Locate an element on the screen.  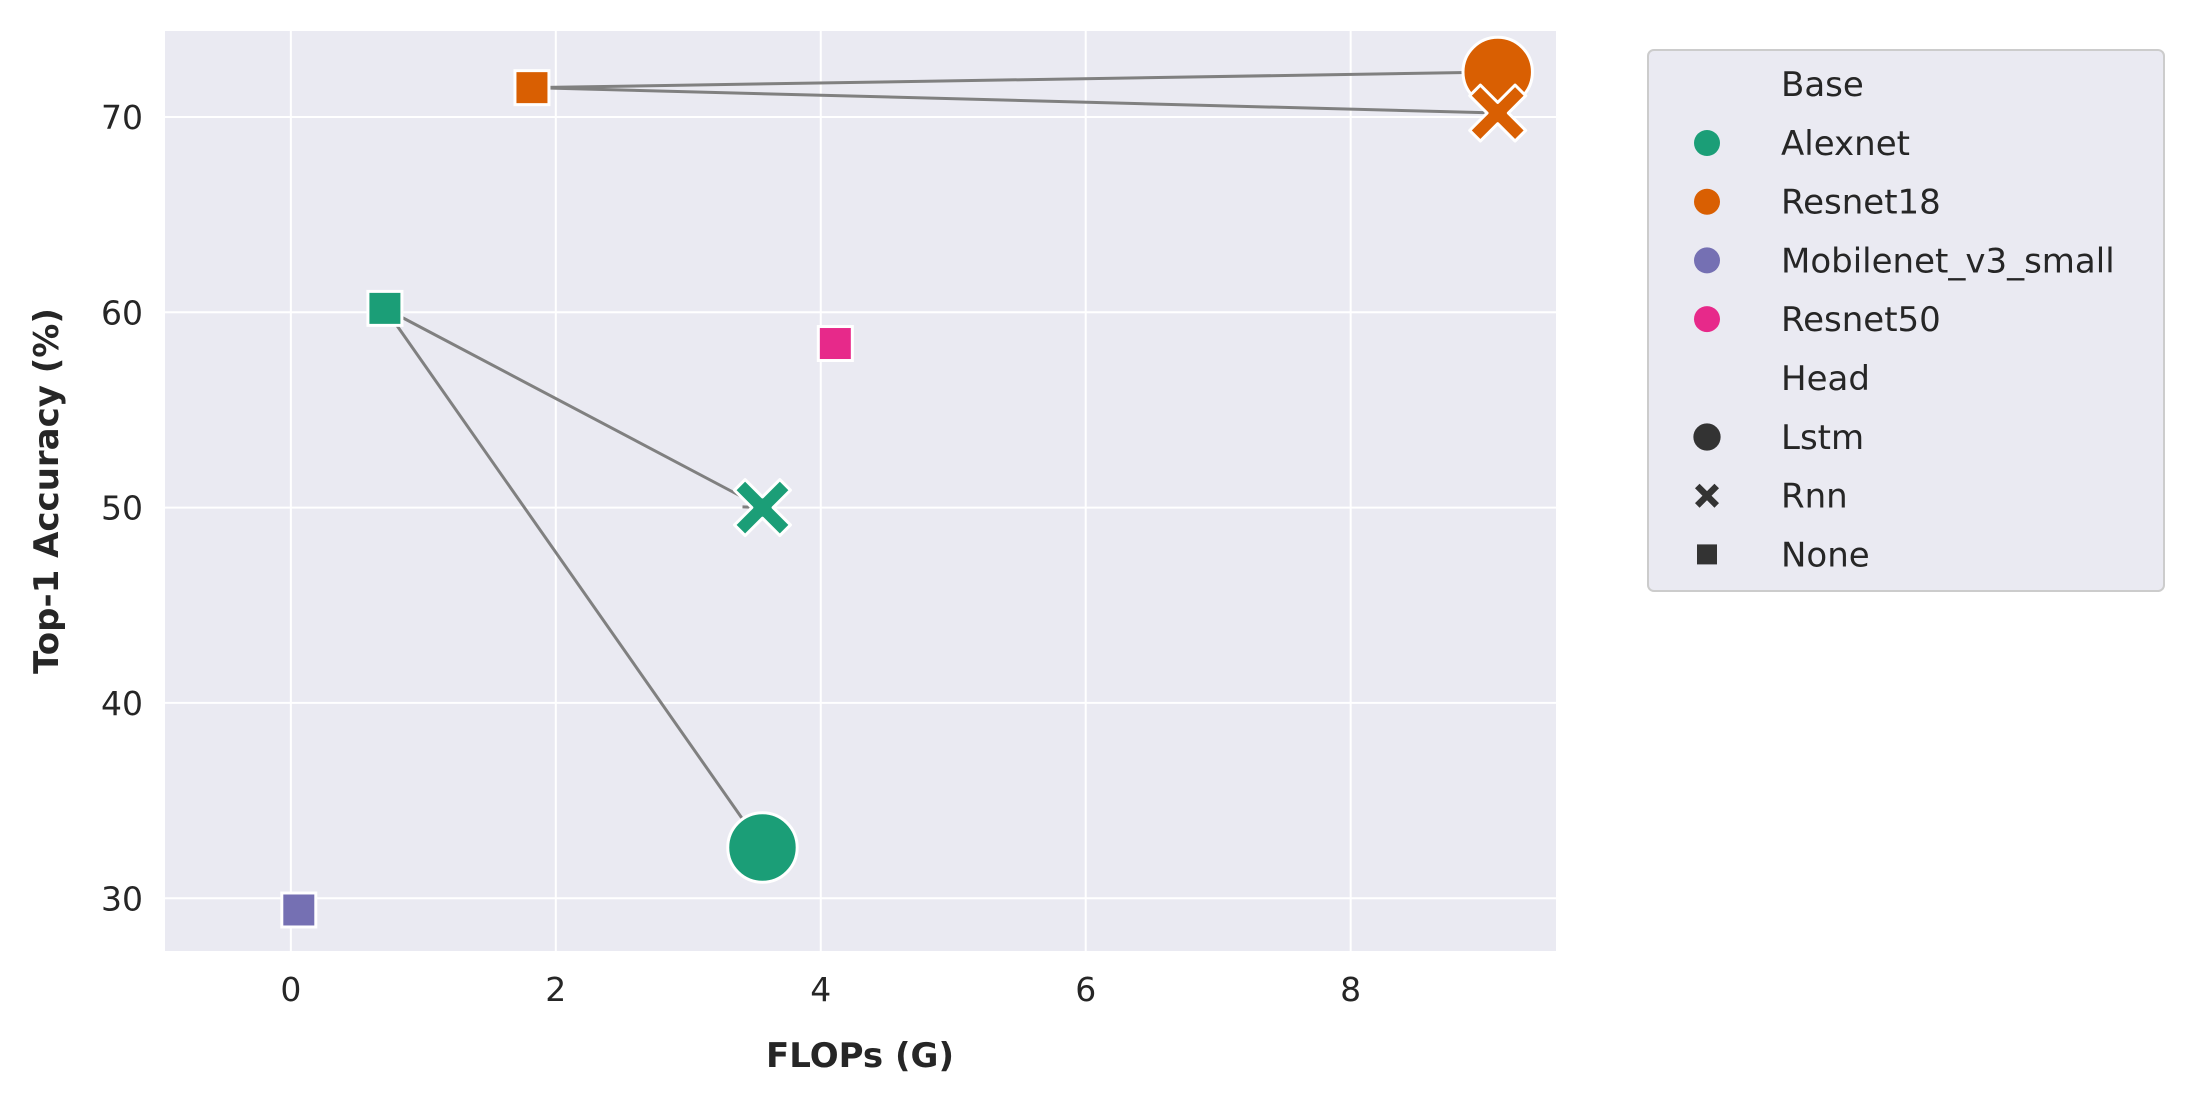
legend-marker-alexnet is located at coordinates (1707, 143).